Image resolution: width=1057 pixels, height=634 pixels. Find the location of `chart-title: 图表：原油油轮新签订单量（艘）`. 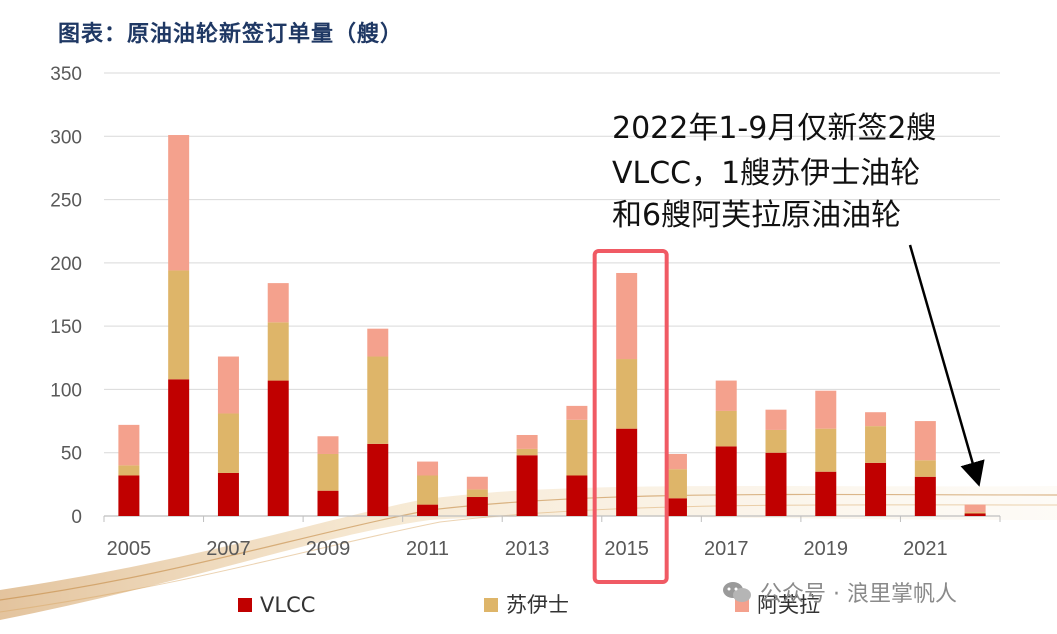

chart-title: 图表：原油油轮新签订单量（艘） is located at coordinates (231, 34).